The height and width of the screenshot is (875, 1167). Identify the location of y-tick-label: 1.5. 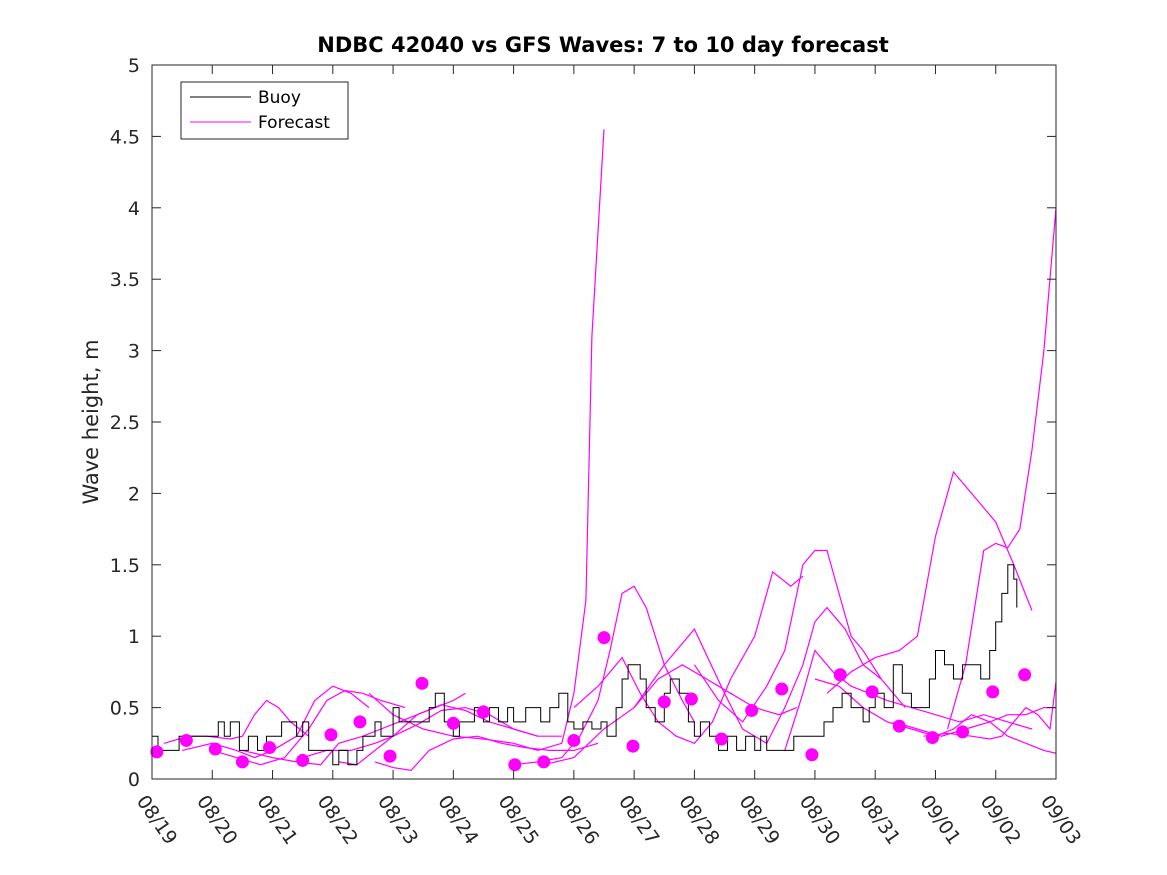
(125, 566).